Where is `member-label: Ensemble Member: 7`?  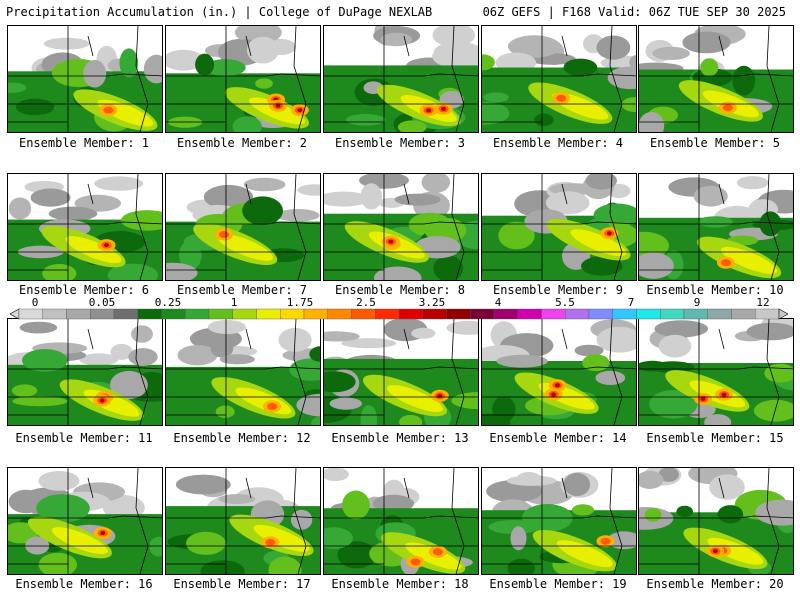
member-label: Ensemble Member: 7 is located at coordinates (242, 290).